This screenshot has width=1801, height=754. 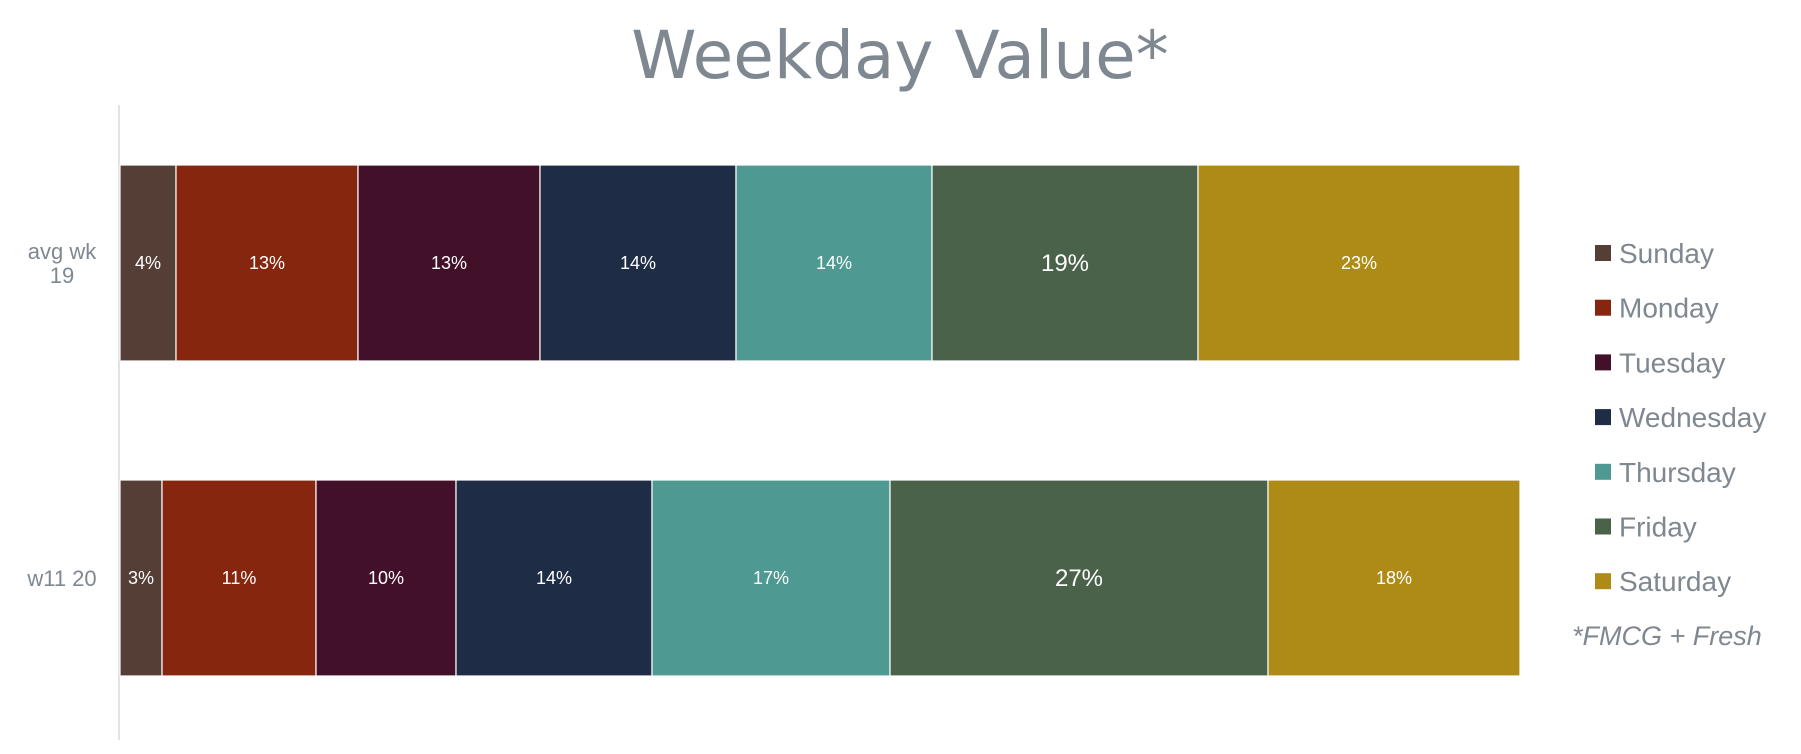 I want to click on legend-swatch-friday, so click(x=1603, y=526).